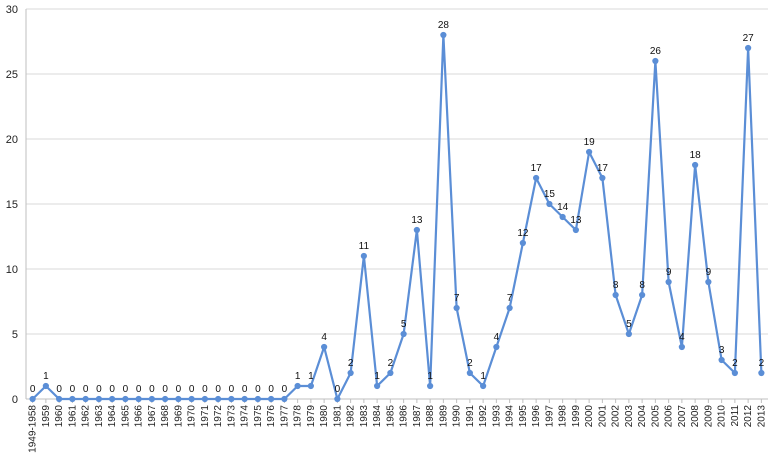 The height and width of the screenshot is (456, 772). Describe the element at coordinates (99, 416) in the screenshot. I see `x-tick-label: 1963` at that location.